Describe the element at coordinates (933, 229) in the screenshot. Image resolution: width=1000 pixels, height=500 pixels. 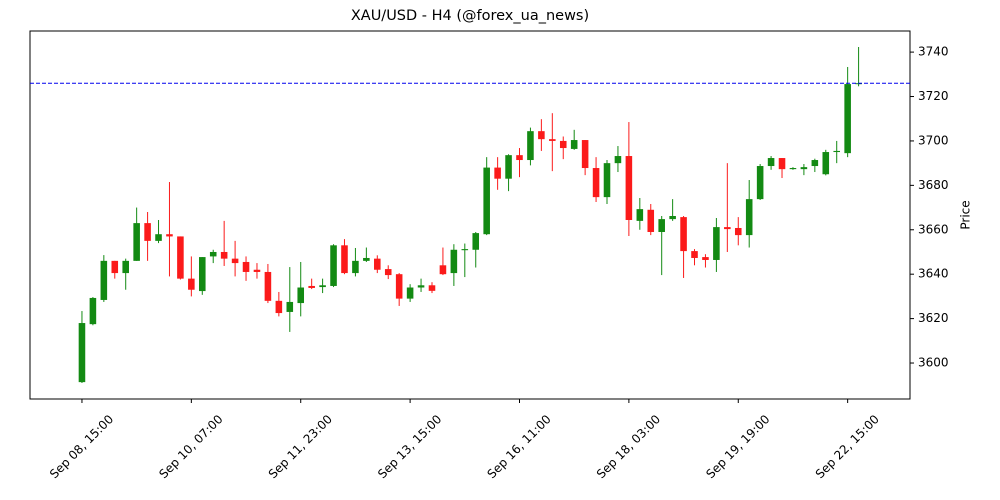
I see `y-tick-label: 3660` at that location.